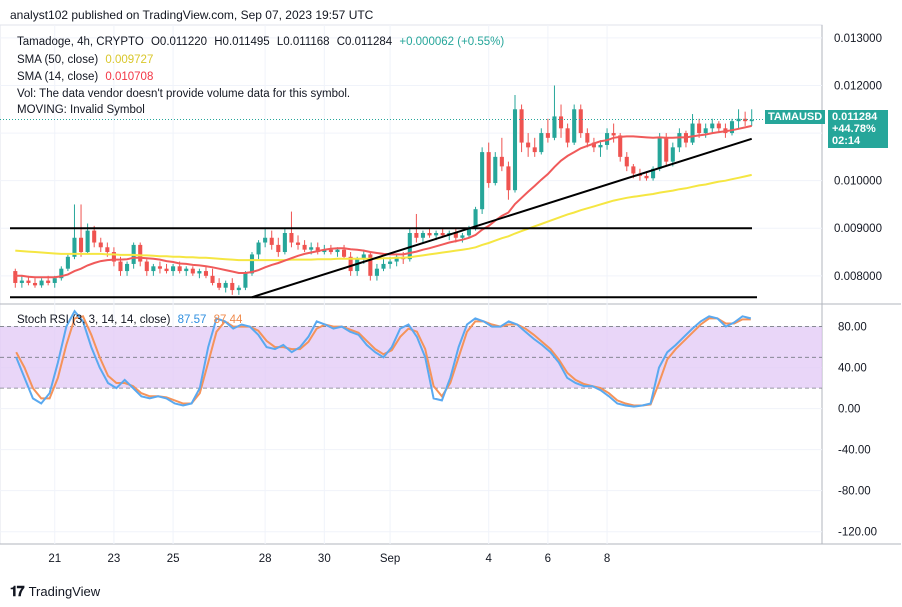  I want to click on time-tick-label: 30, so click(324, 559).